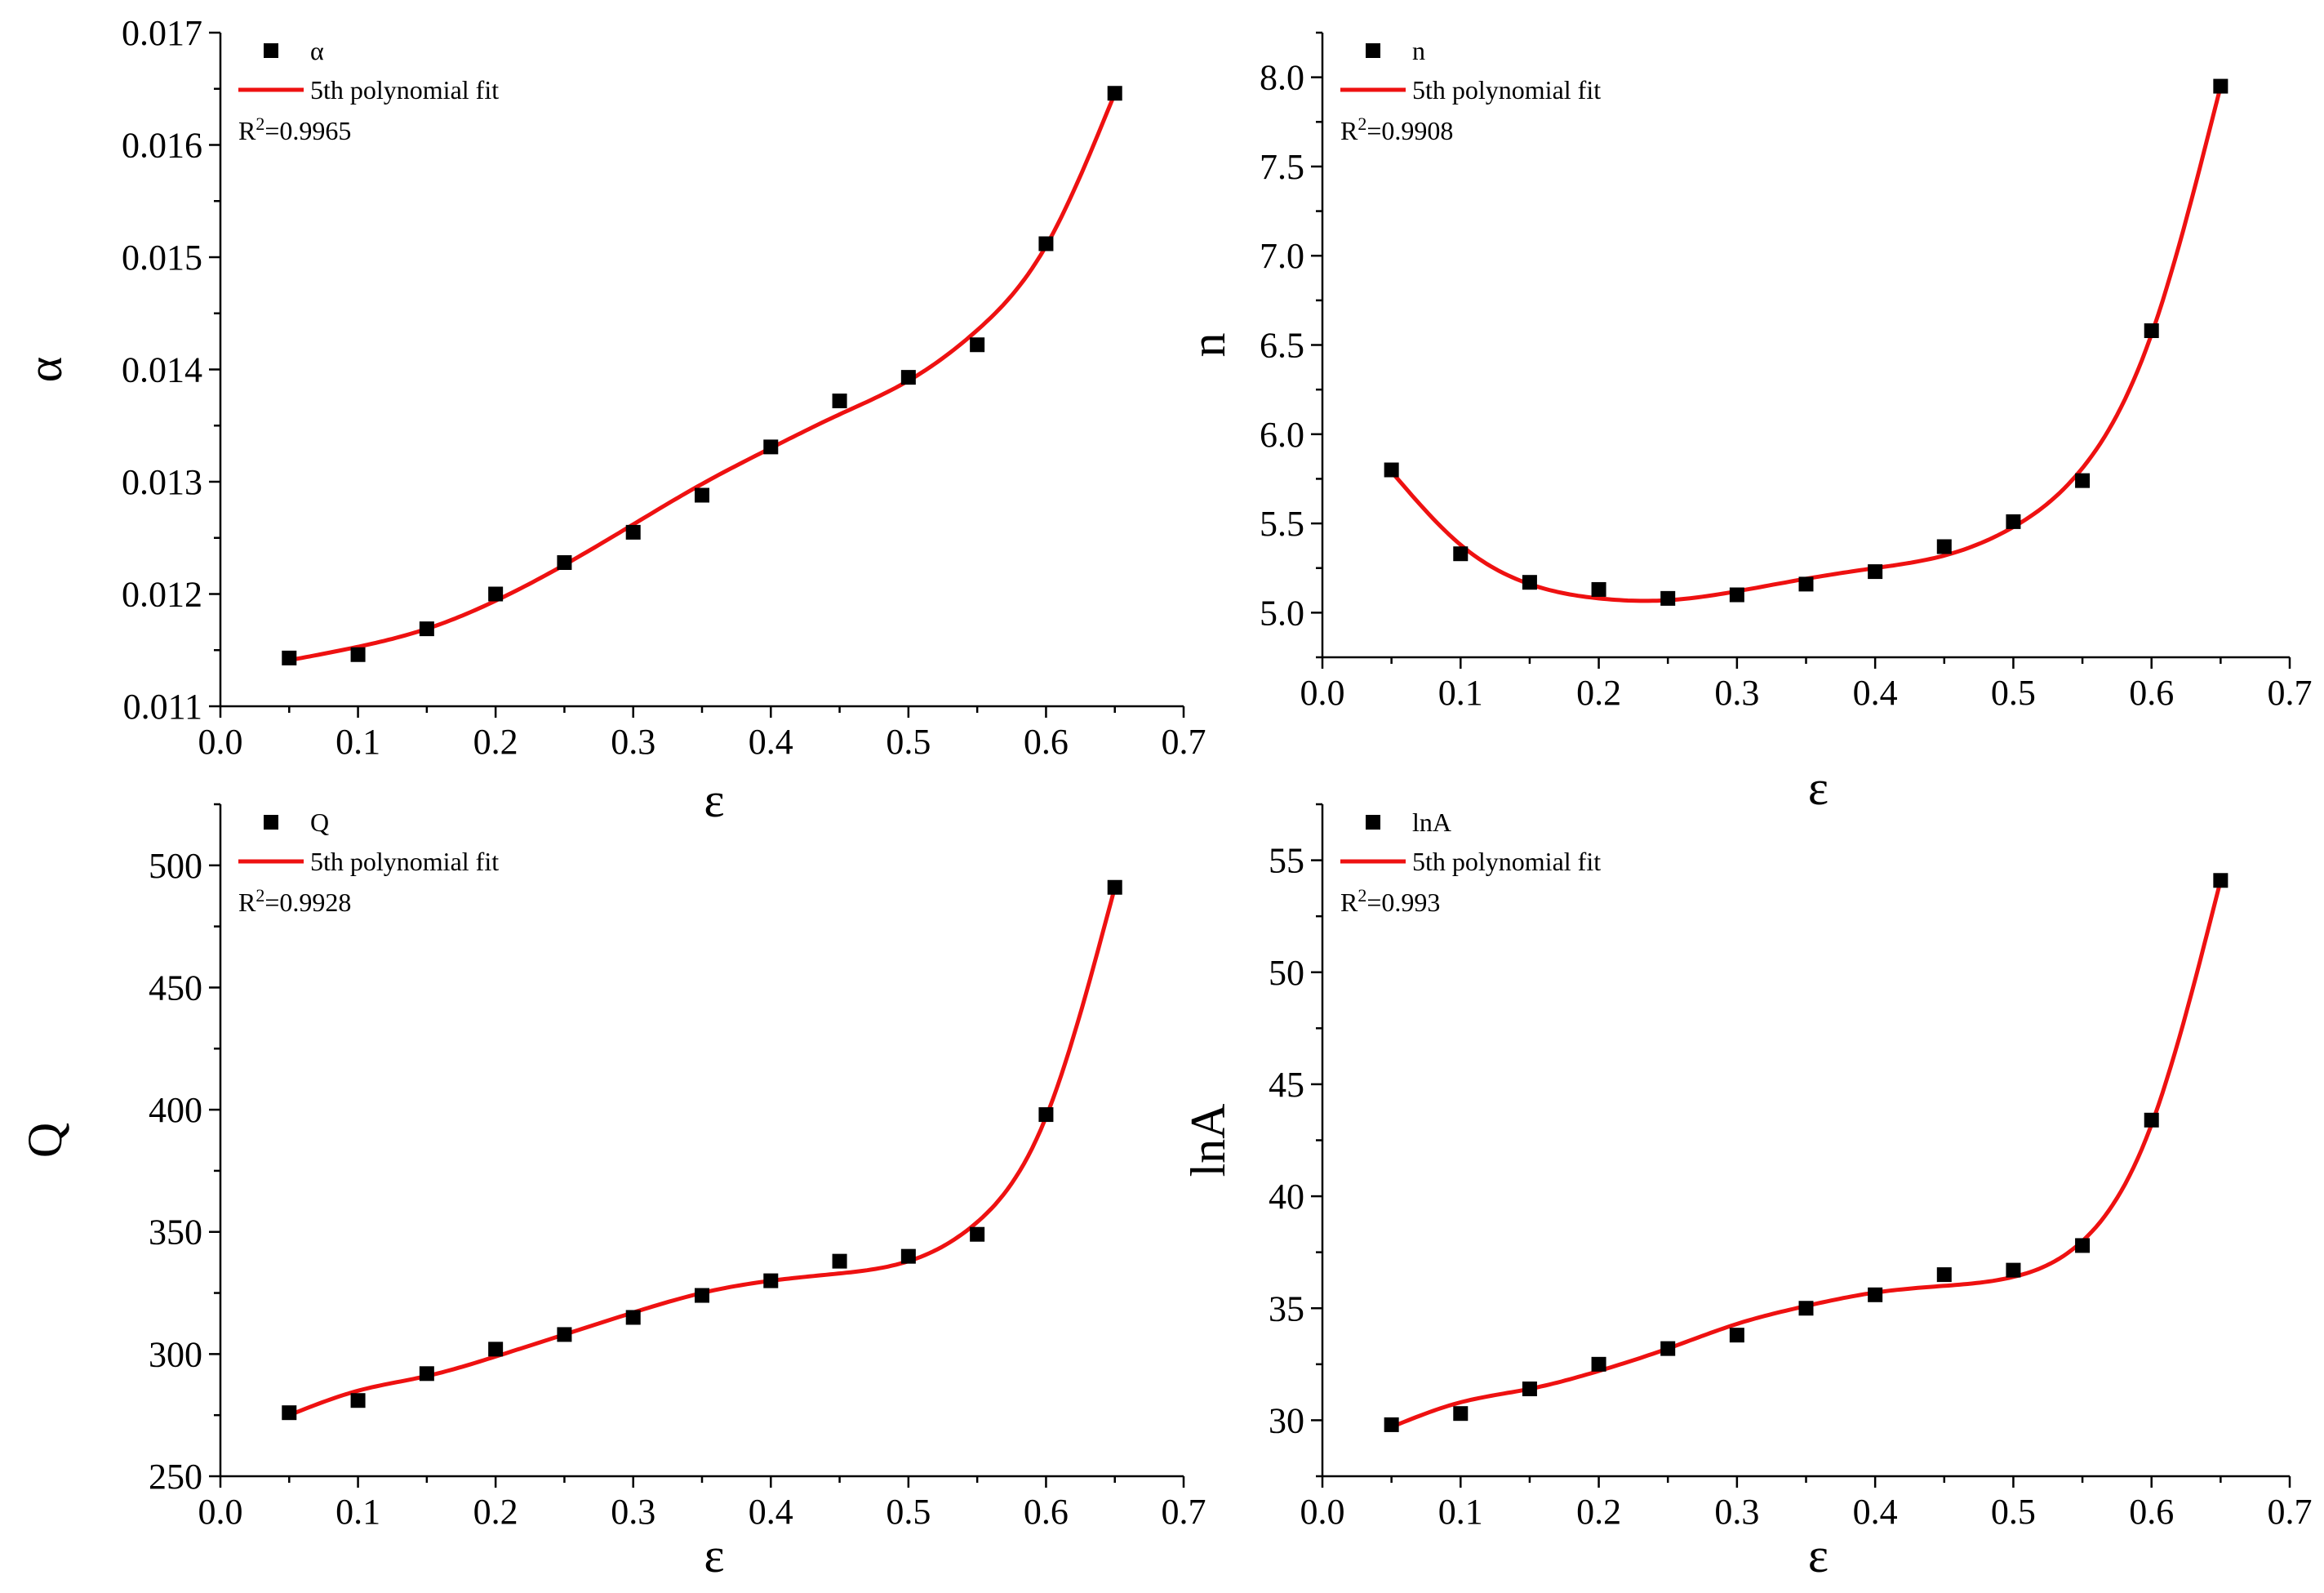 The image size is (2324, 1593). I want to click on legend-points-label: lnA, so click(1432, 822).